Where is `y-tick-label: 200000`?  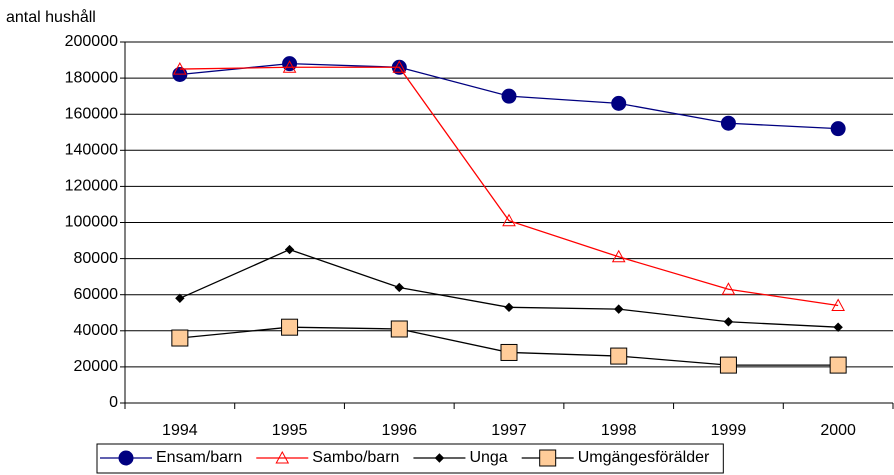 y-tick-label: 200000 is located at coordinates (91, 41).